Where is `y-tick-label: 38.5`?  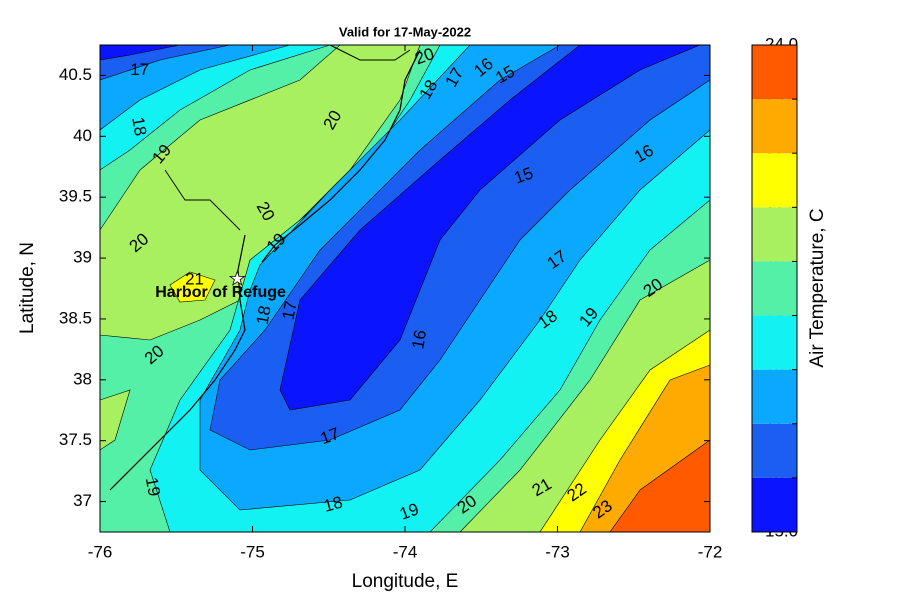 y-tick-label: 38.5 is located at coordinates (75, 317).